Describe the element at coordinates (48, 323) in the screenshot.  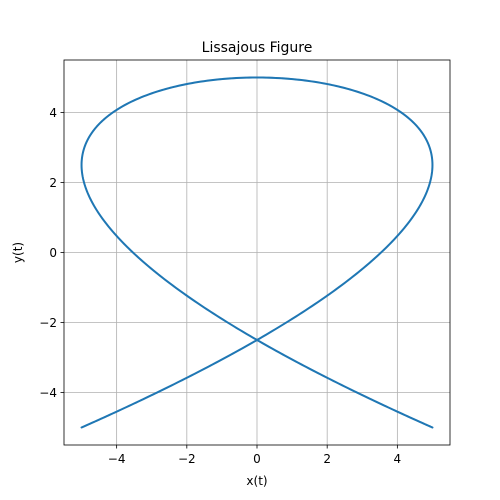
I see `y-tick-label: −2` at that location.